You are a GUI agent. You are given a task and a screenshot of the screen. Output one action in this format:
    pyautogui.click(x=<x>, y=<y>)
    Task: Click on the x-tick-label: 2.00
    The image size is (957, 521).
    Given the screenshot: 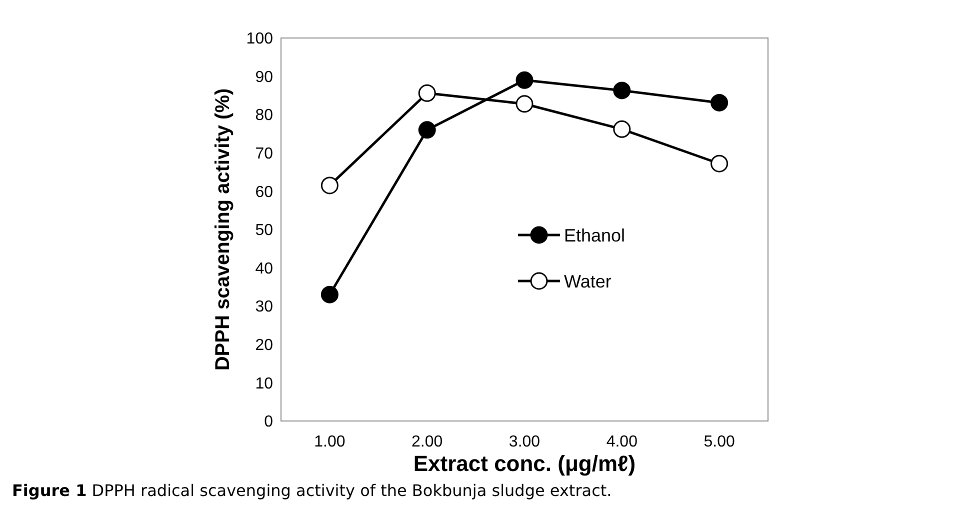 What is the action you would take?
    pyautogui.click(x=427, y=442)
    